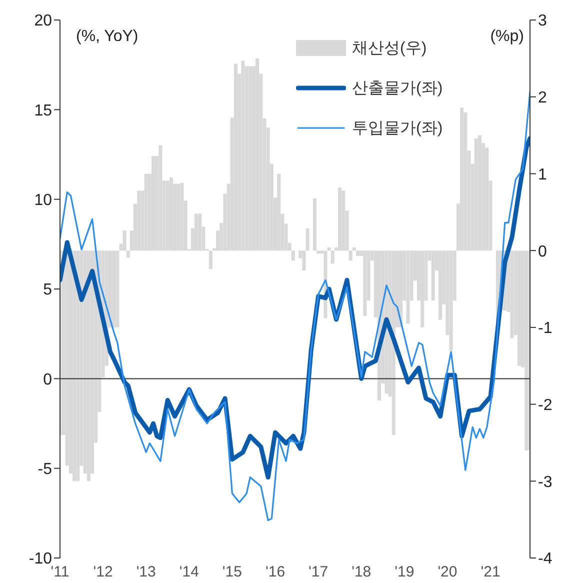  What do you see at coordinates (397, 88) in the screenshot?
I see `legend-label: 산출물가(좌)` at bounding box center [397, 88].